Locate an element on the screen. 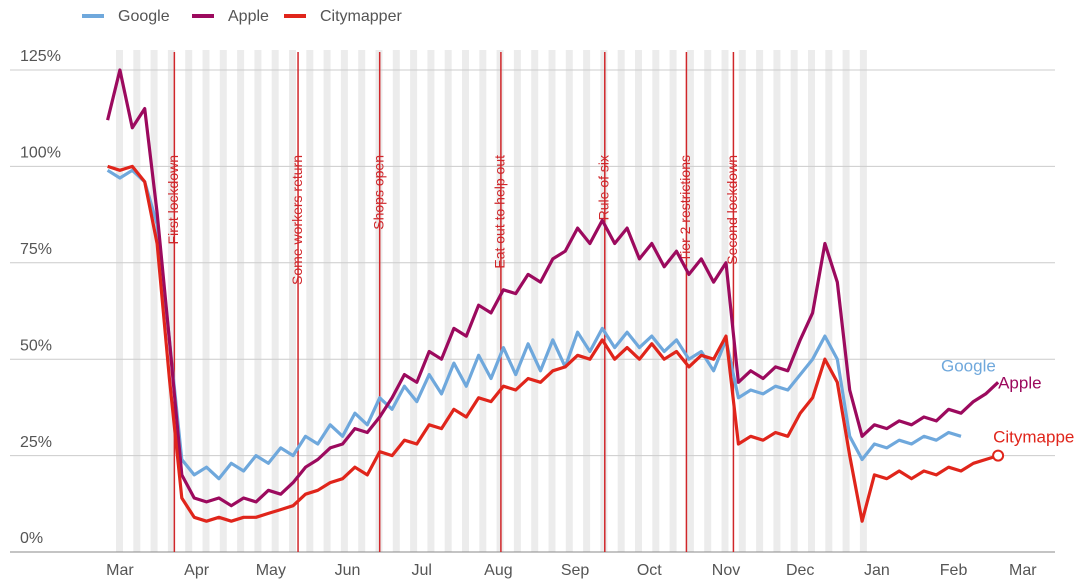 This screenshot has height=583, width=1074. x-tick-label: Dec is located at coordinates (800, 570).